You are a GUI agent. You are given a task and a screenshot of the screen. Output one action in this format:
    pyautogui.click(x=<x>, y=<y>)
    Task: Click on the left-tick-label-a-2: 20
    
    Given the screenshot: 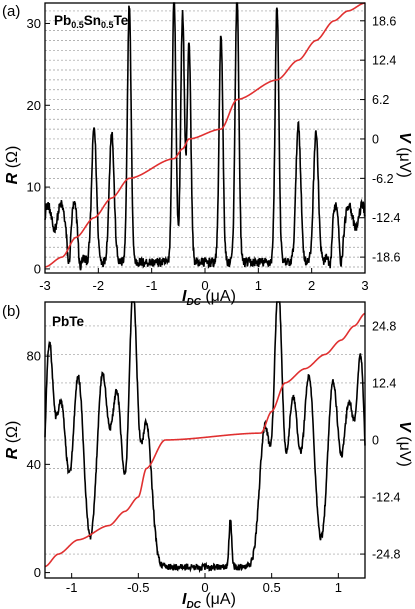 What is the action you would take?
    pyautogui.click(x=34, y=105)
    